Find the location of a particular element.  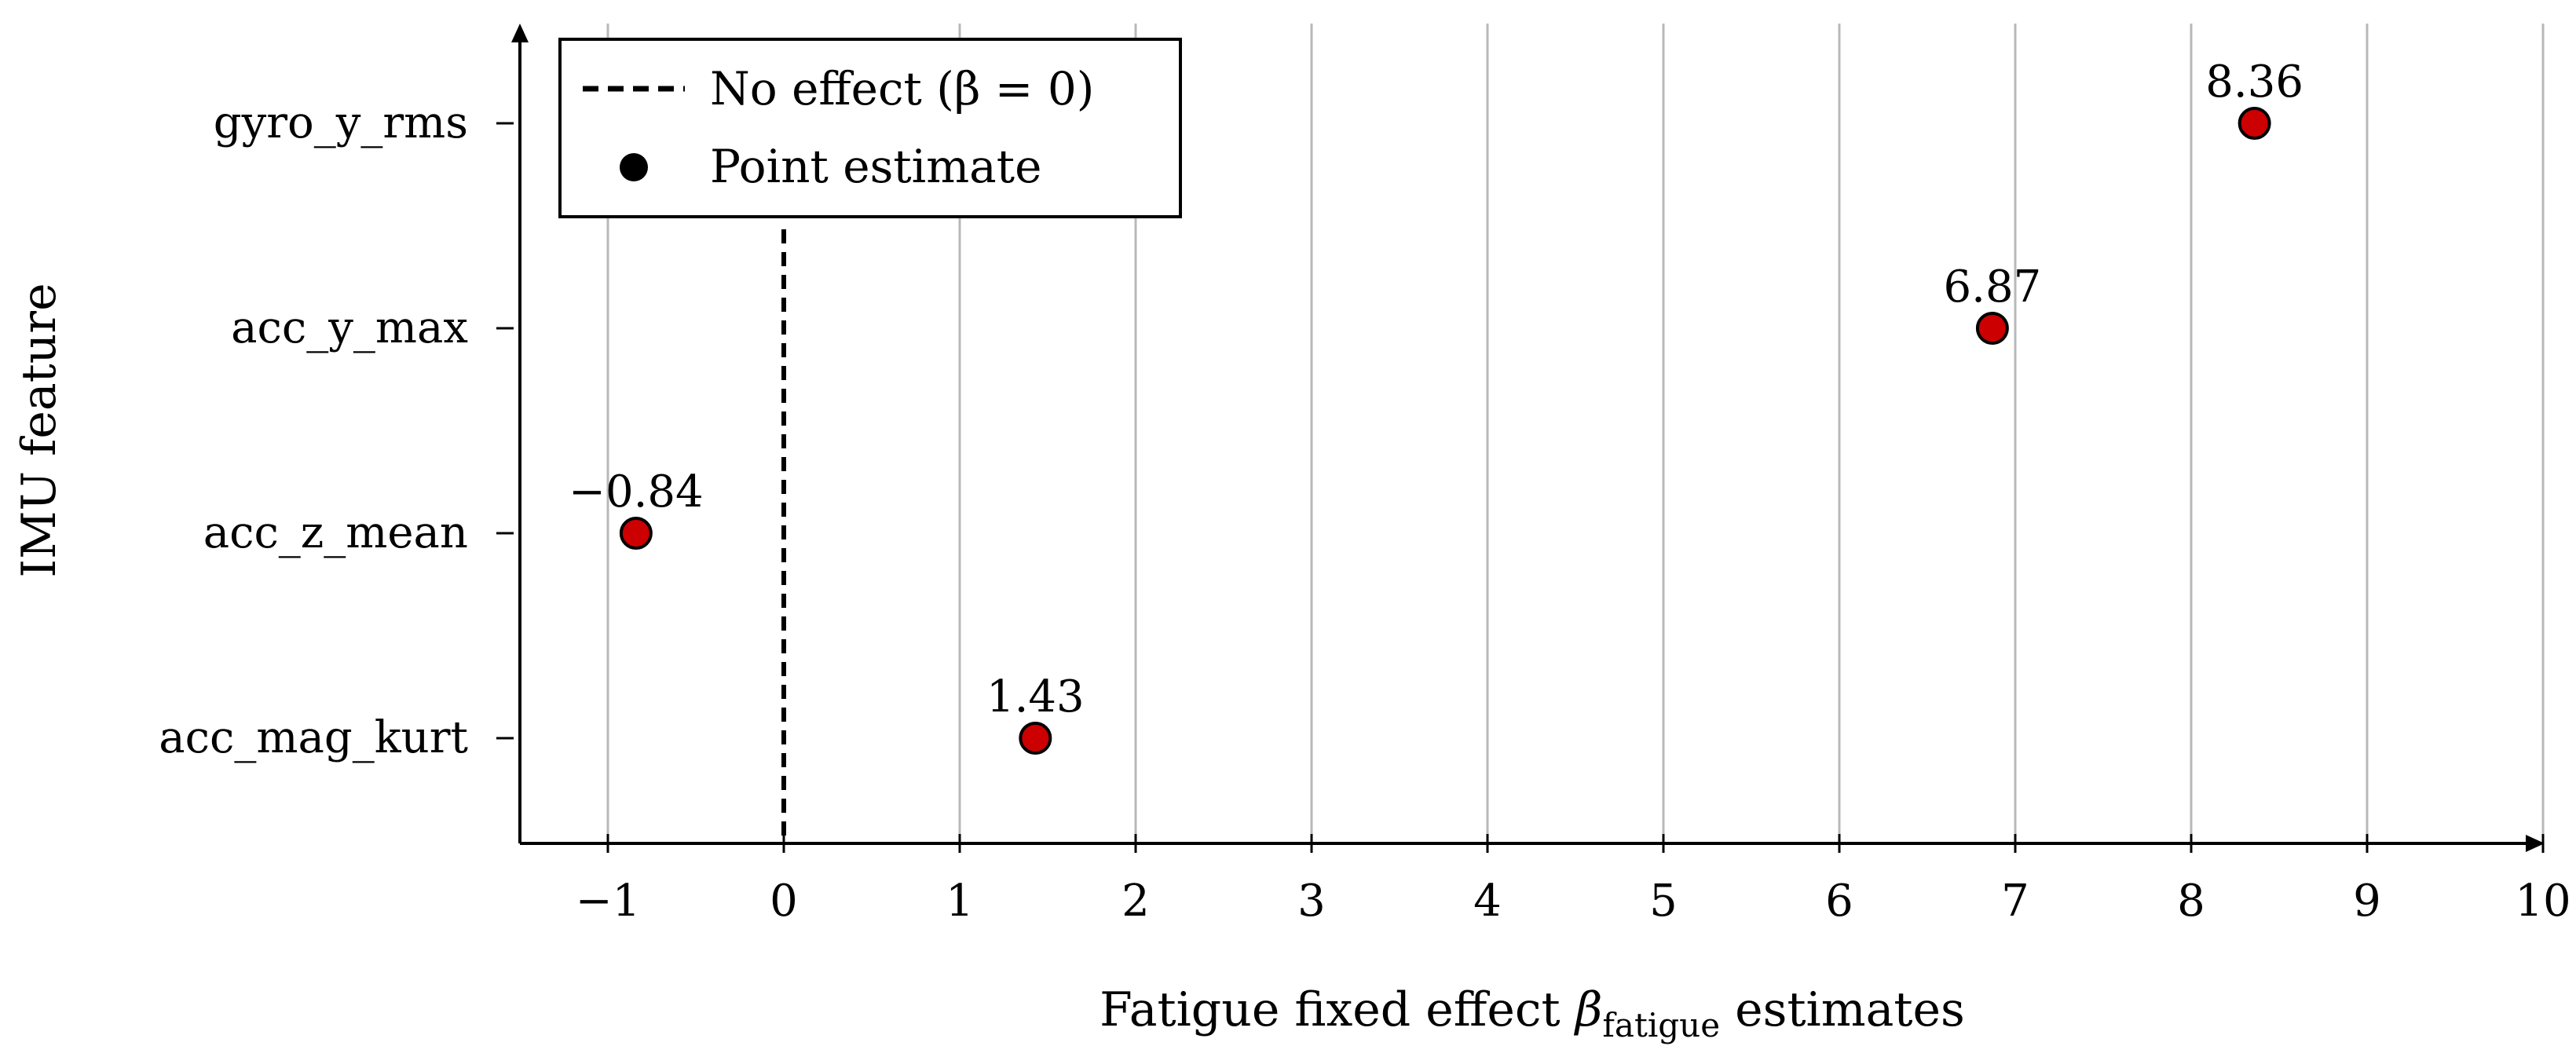

legend-box is located at coordinates (870, 128).